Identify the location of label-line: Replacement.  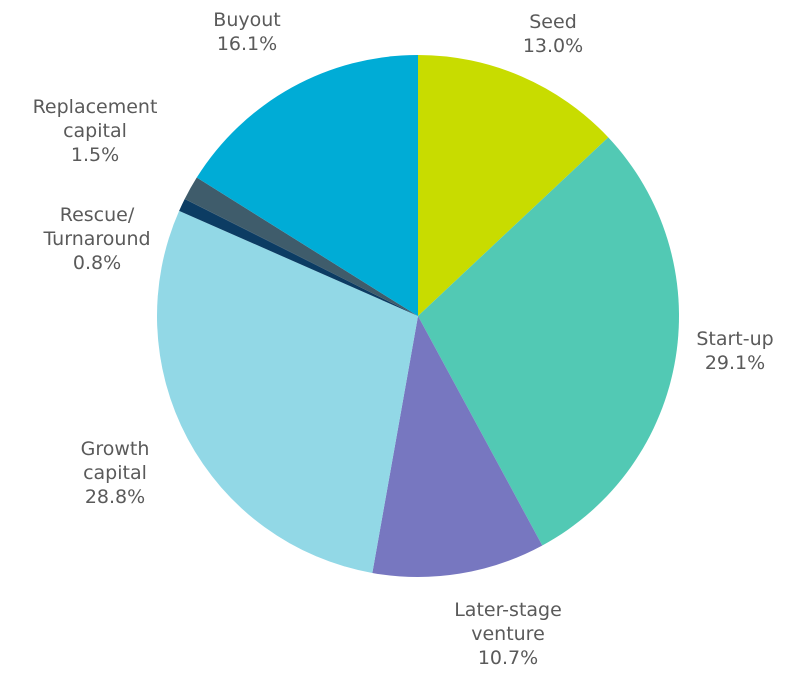
(95, 107).